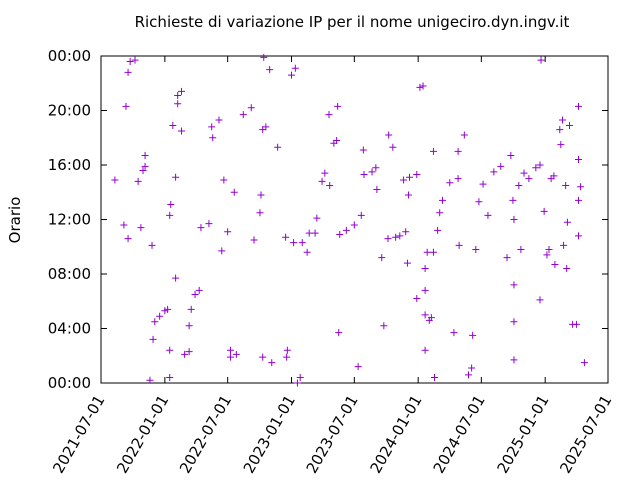 Image resolution: width=640 pixels, height=480 pixels. What do you see at coordinates (69, 220) in the screenshot?
I see `y-tick-label: 12:00` at bounding box center [69, 220].